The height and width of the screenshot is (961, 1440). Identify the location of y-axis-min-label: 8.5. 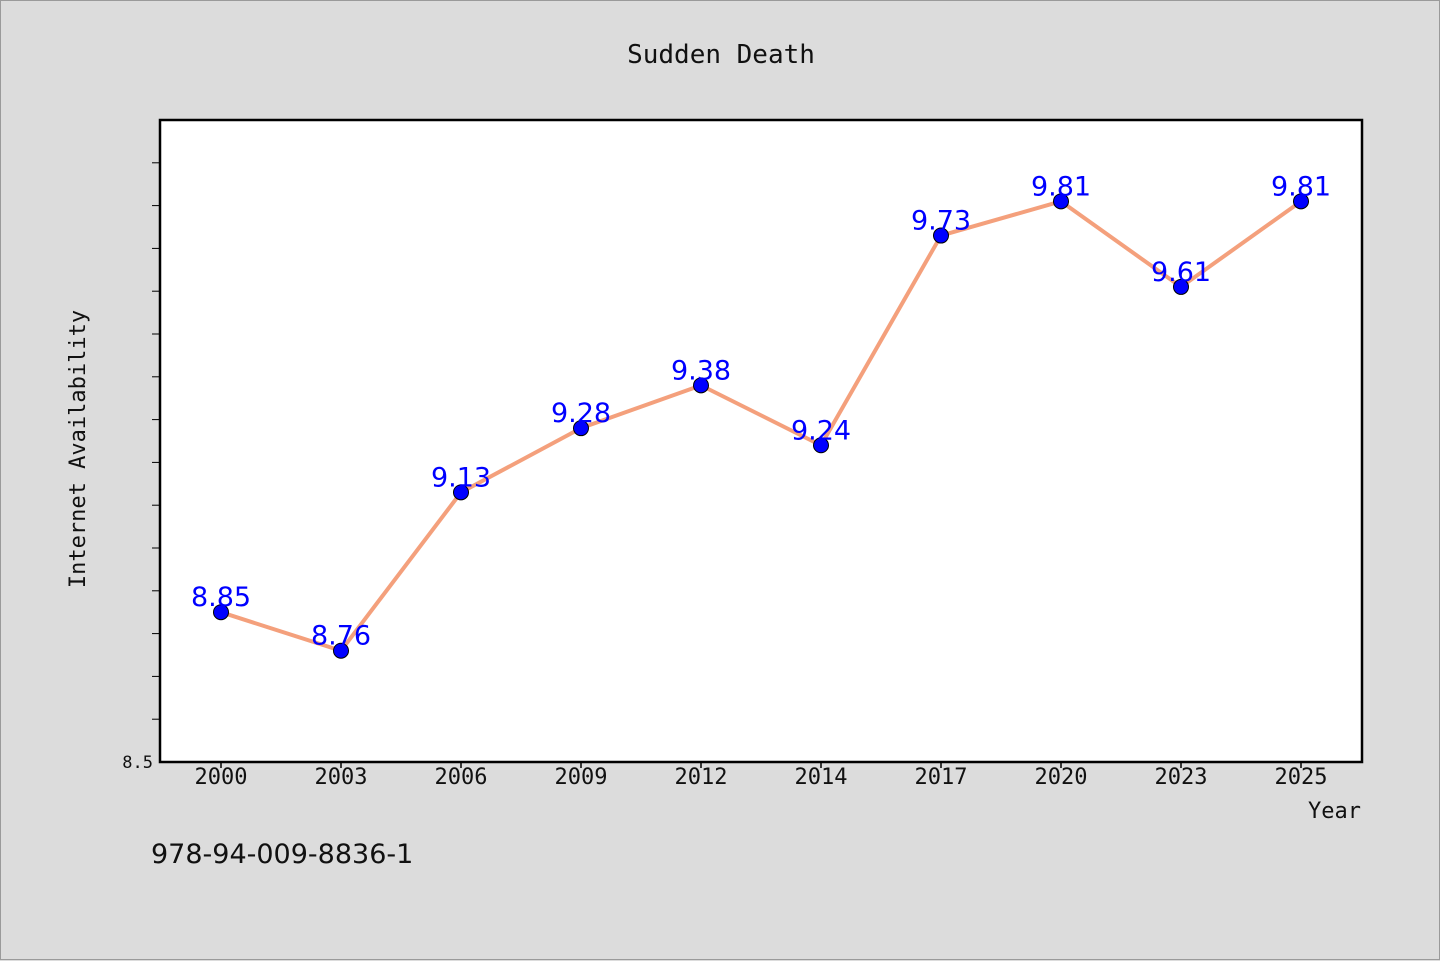
(137, 763).